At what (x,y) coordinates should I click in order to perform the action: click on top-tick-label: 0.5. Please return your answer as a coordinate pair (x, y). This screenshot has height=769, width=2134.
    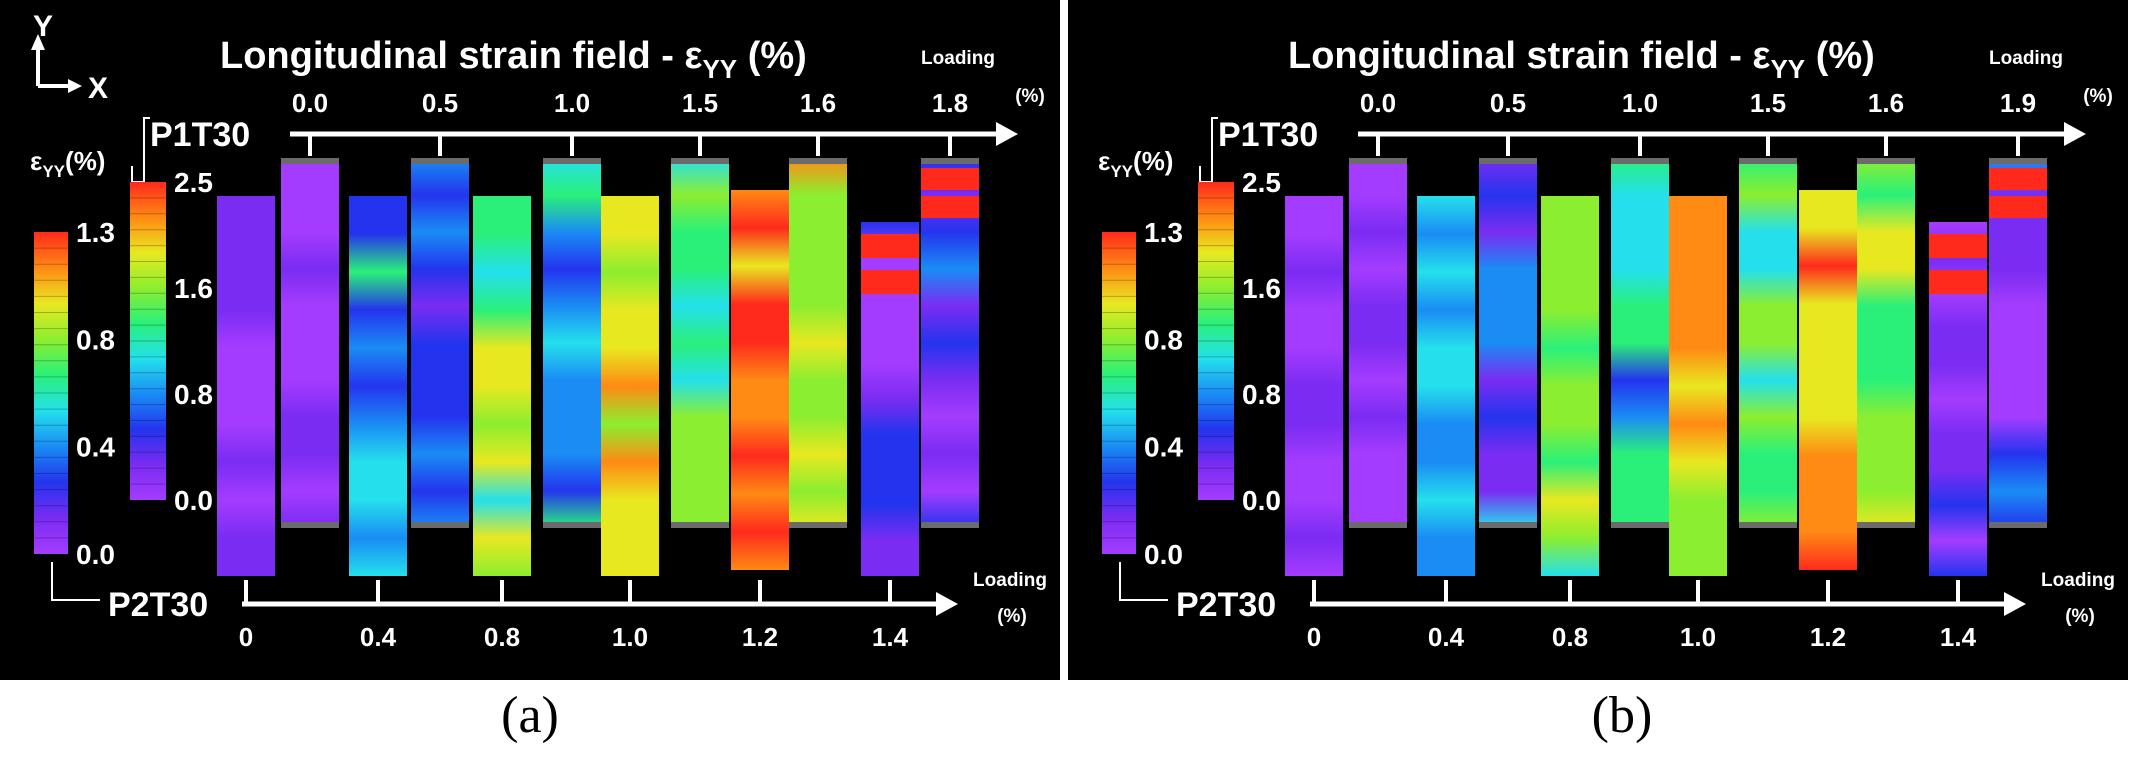
    Looking at the image, I should click on (1508, 103).